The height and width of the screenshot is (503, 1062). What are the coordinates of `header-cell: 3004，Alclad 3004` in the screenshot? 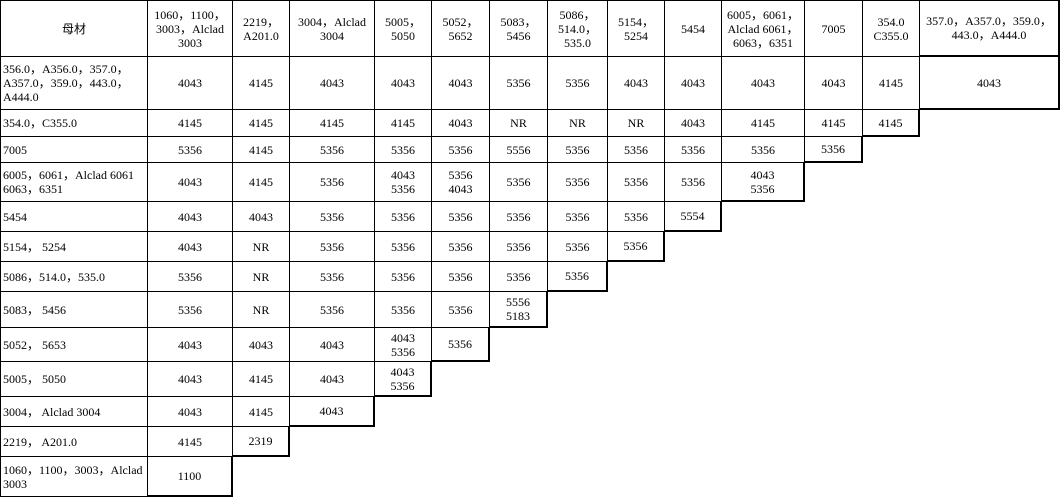 It's located at (332, 28).